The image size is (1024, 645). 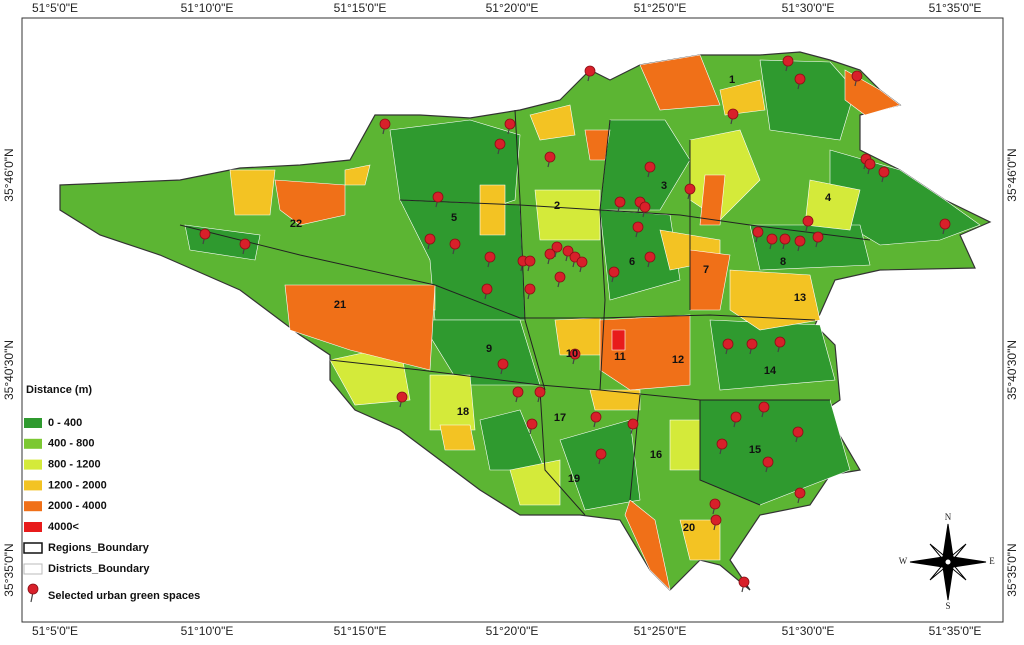 I want to click on legend-label: Districts_Boundary, so click(x=99, y=569).